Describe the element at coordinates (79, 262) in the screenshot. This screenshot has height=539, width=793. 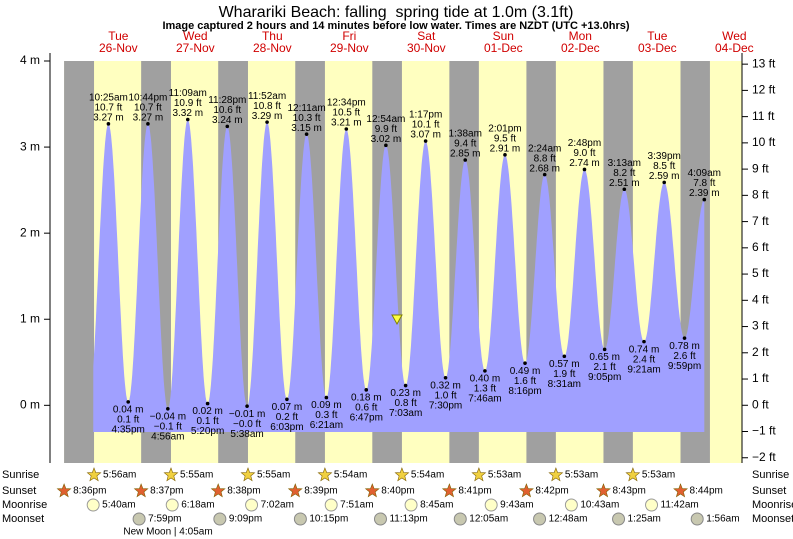
I see `night-band` at that location.